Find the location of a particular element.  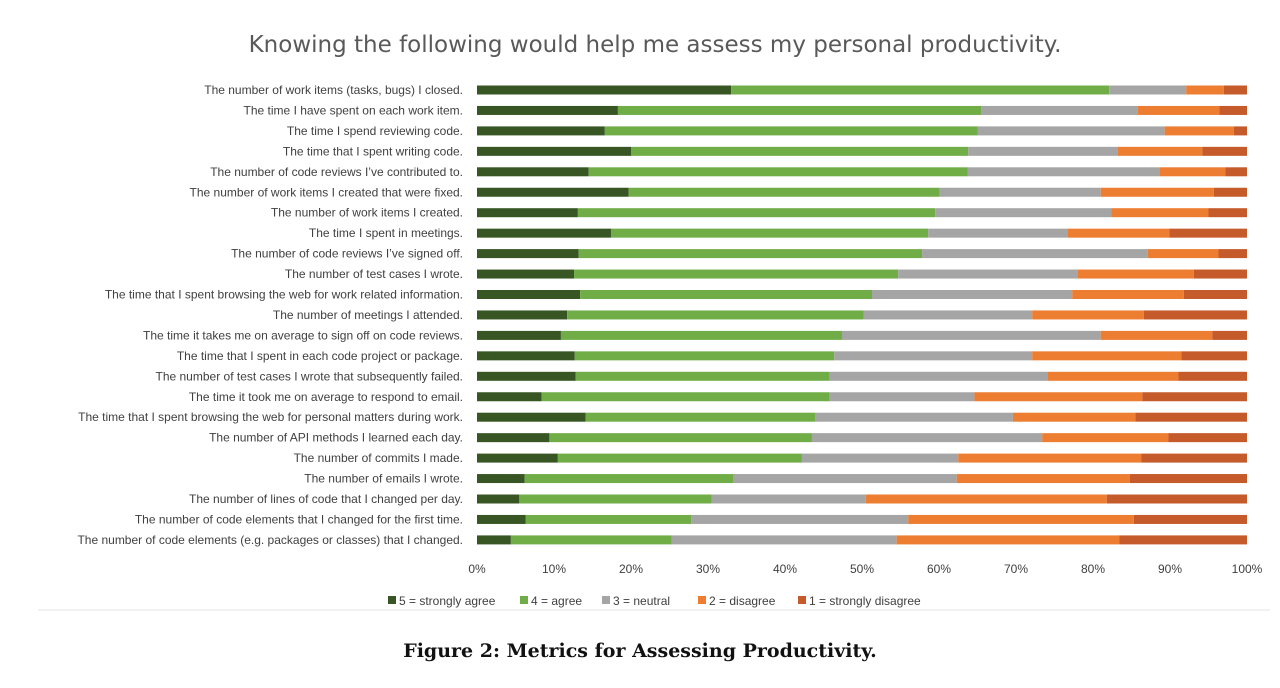

bar-segment-s2-r15 is located at coordinates (902, 397).